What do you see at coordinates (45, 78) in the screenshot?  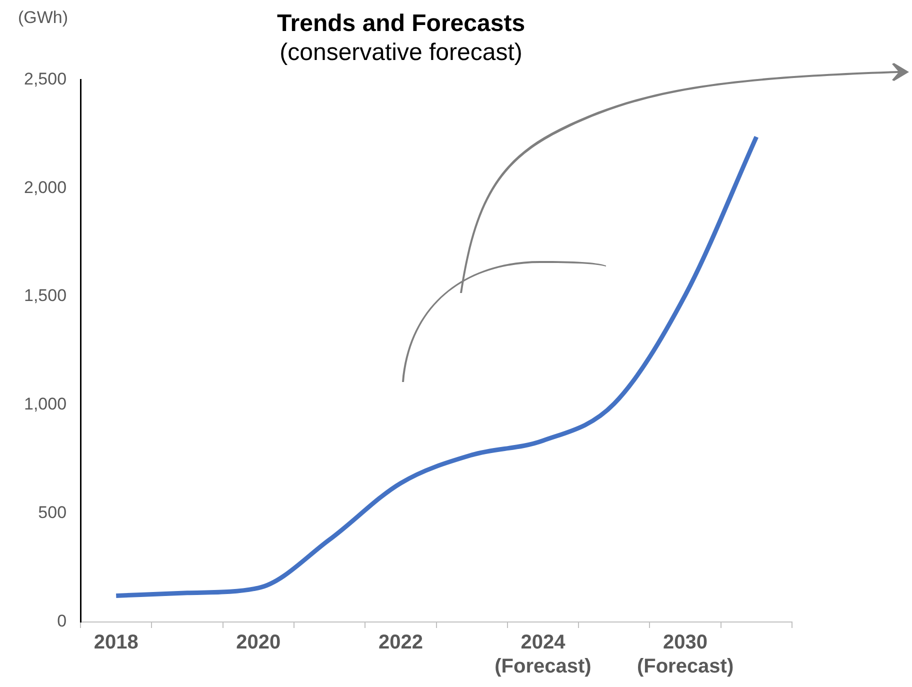 I see `y-tick-label: 2,500` at bounding box center [45, 78].